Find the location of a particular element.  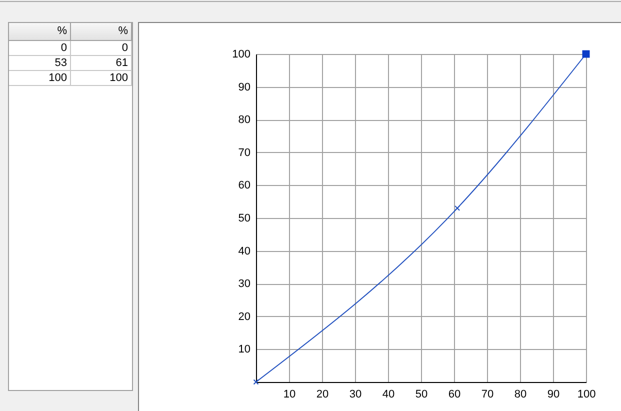

text: 53 is located at coordinates (39, 62).